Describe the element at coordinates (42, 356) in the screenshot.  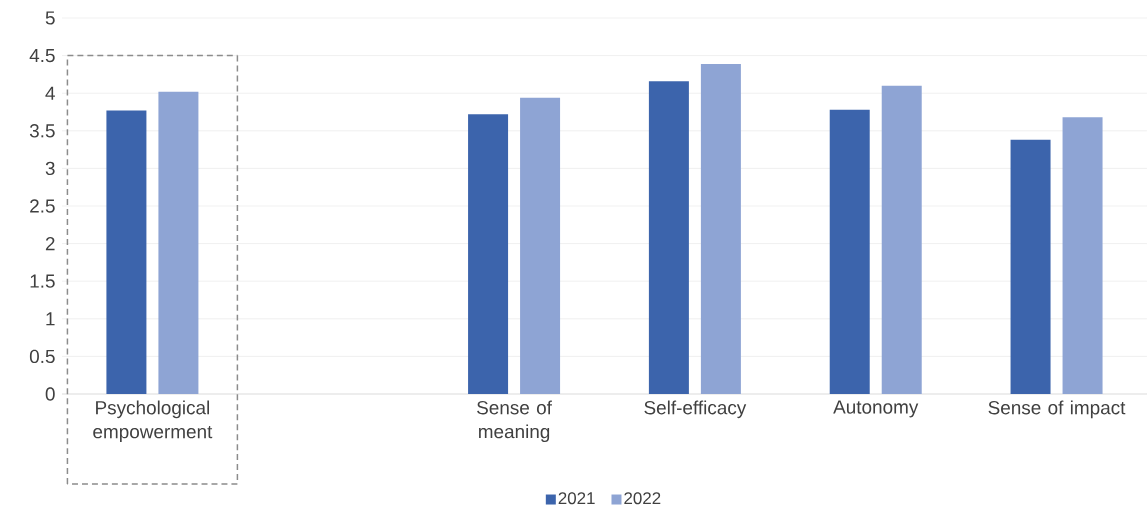
I see `y-tick-label: 0.5` at that location.